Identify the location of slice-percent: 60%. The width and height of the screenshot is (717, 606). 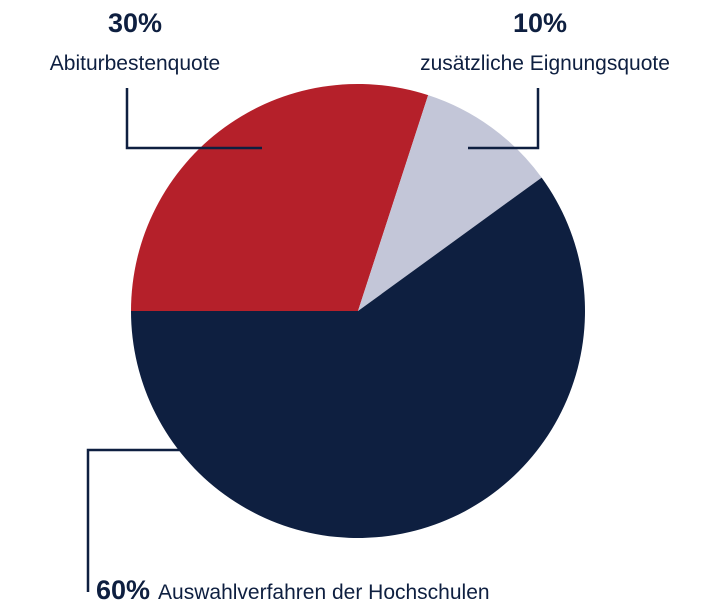
(123, 590).